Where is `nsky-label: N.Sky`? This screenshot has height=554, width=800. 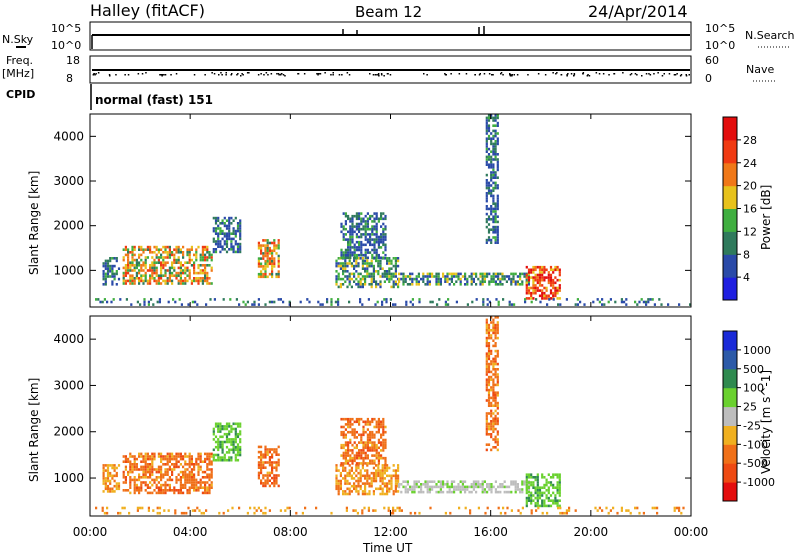 nsky-label: N.Sky is located at coordinates (18, 39).